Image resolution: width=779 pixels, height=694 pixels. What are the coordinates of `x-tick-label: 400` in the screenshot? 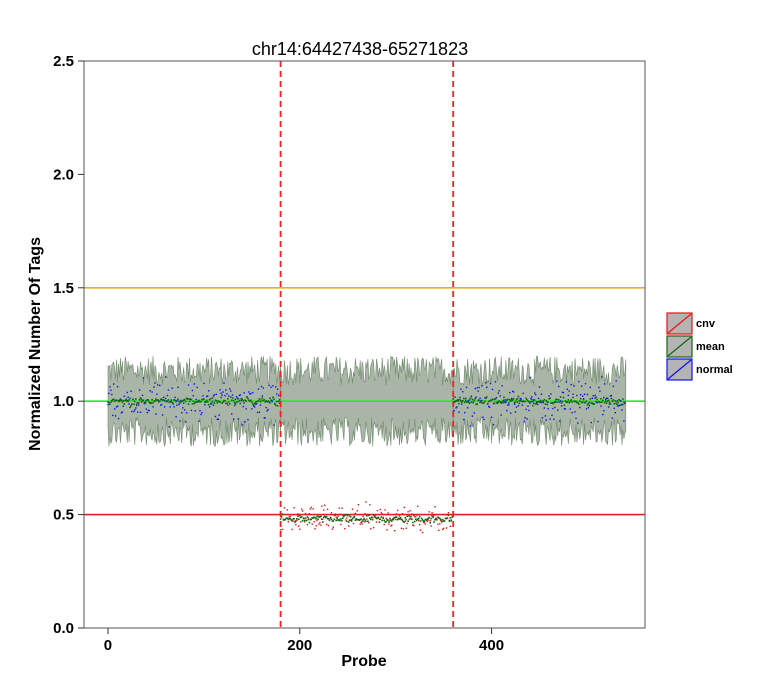 It's located at (491, 645).